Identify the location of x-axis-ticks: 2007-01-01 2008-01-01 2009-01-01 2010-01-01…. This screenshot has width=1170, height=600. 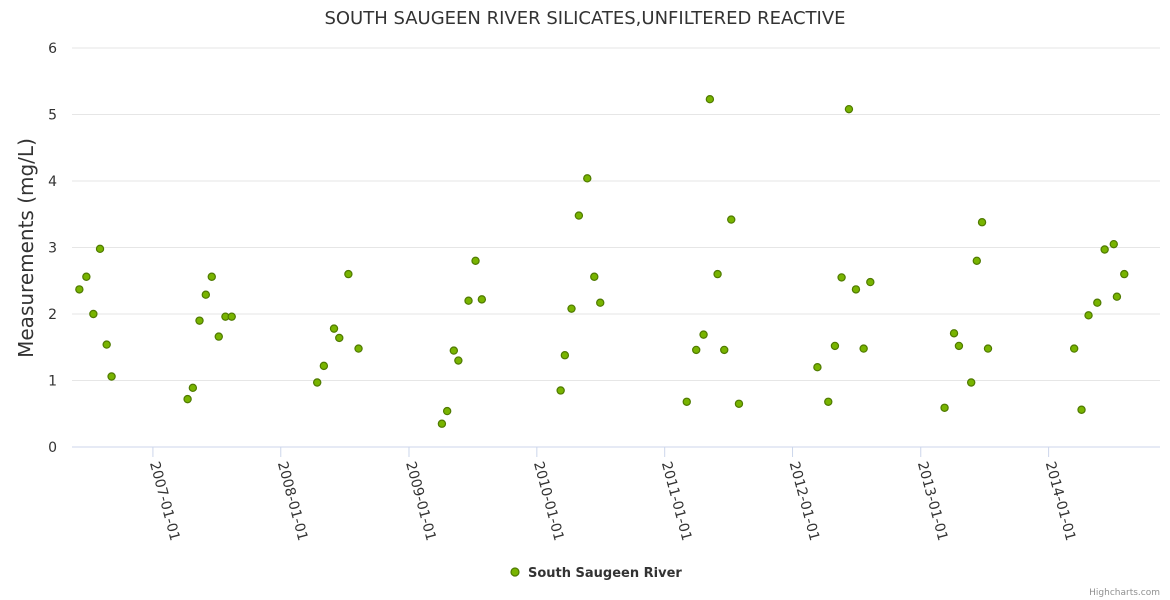
(612, 495).